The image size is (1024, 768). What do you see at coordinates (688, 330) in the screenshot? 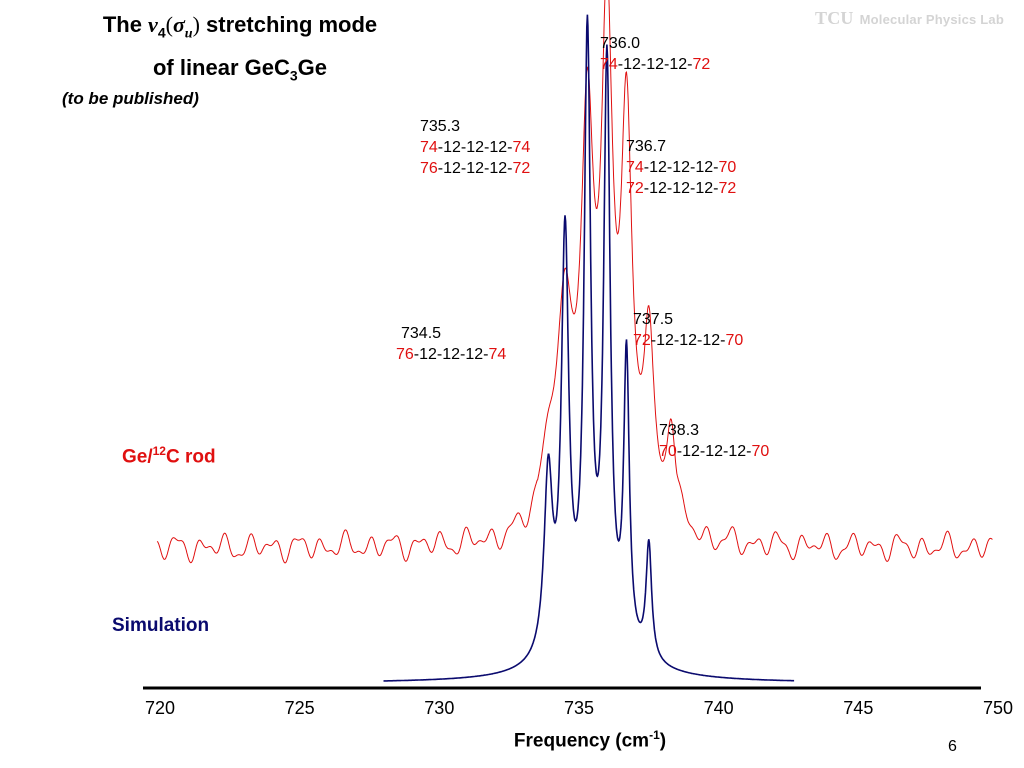
I see `peak-annotation-737-5: 737.5 72-12-12-12-70` at bounding box center [688, 330].